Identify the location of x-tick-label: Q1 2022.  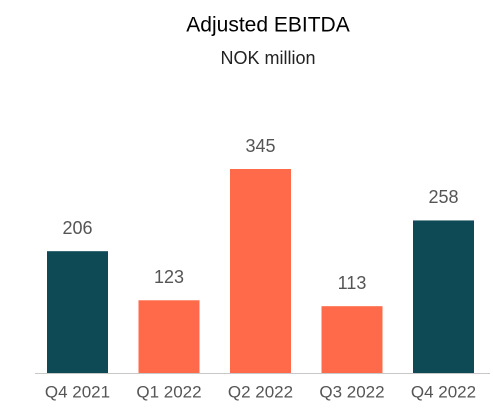
(168, 391).